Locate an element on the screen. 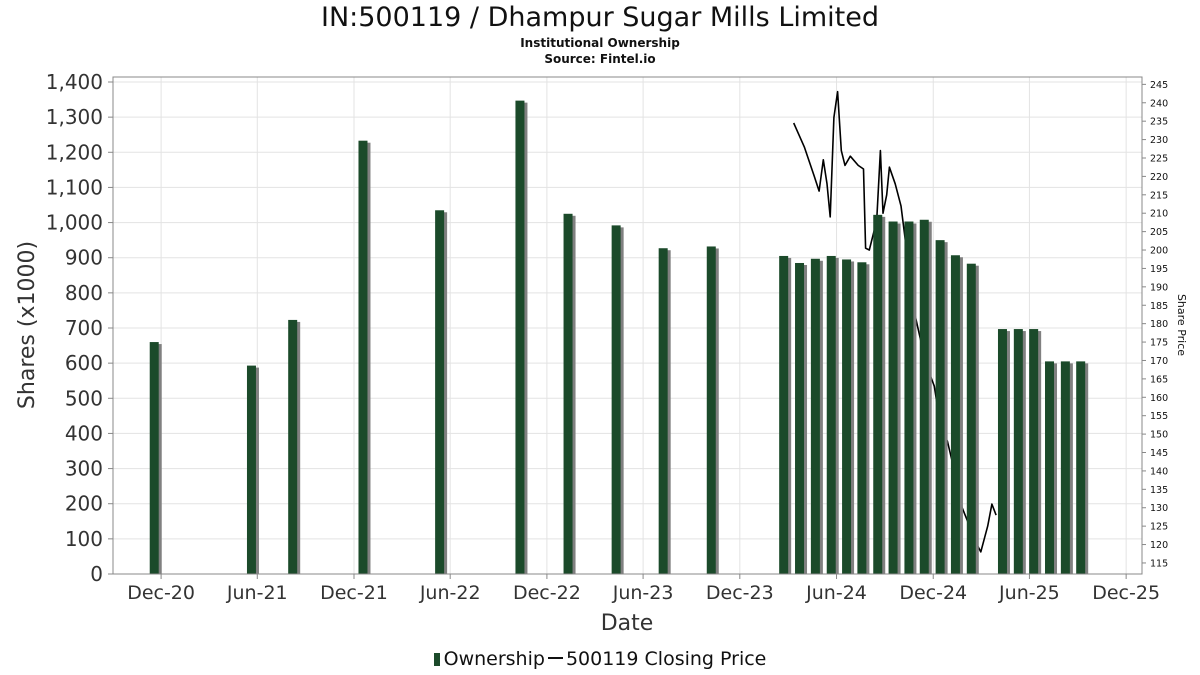 The height and width of the screenshot is (675, 1200). chart-subtitle-ownership: Institutional Ownership is located at coordinates (600, 43).